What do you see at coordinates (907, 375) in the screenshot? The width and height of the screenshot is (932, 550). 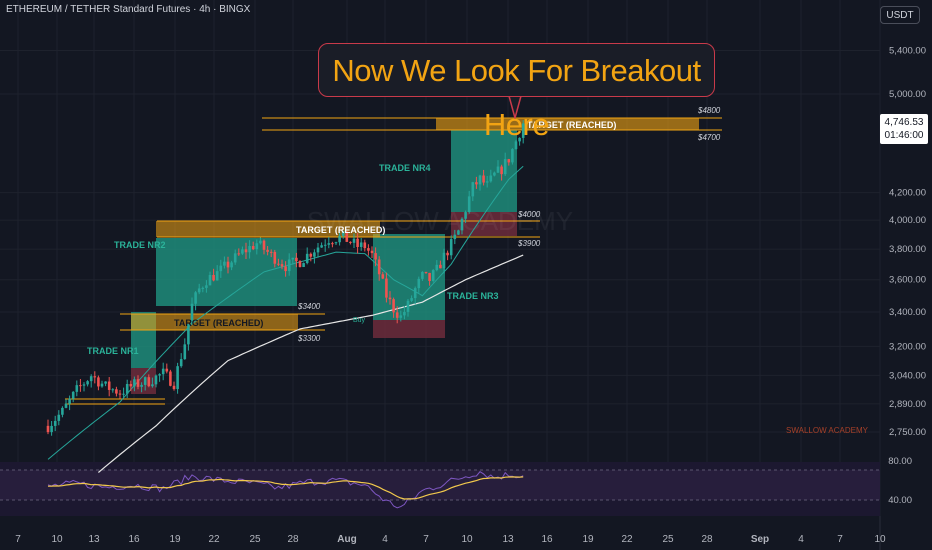 I see `y-tick-label: 3,040.00` at bounding box center [907, 375].